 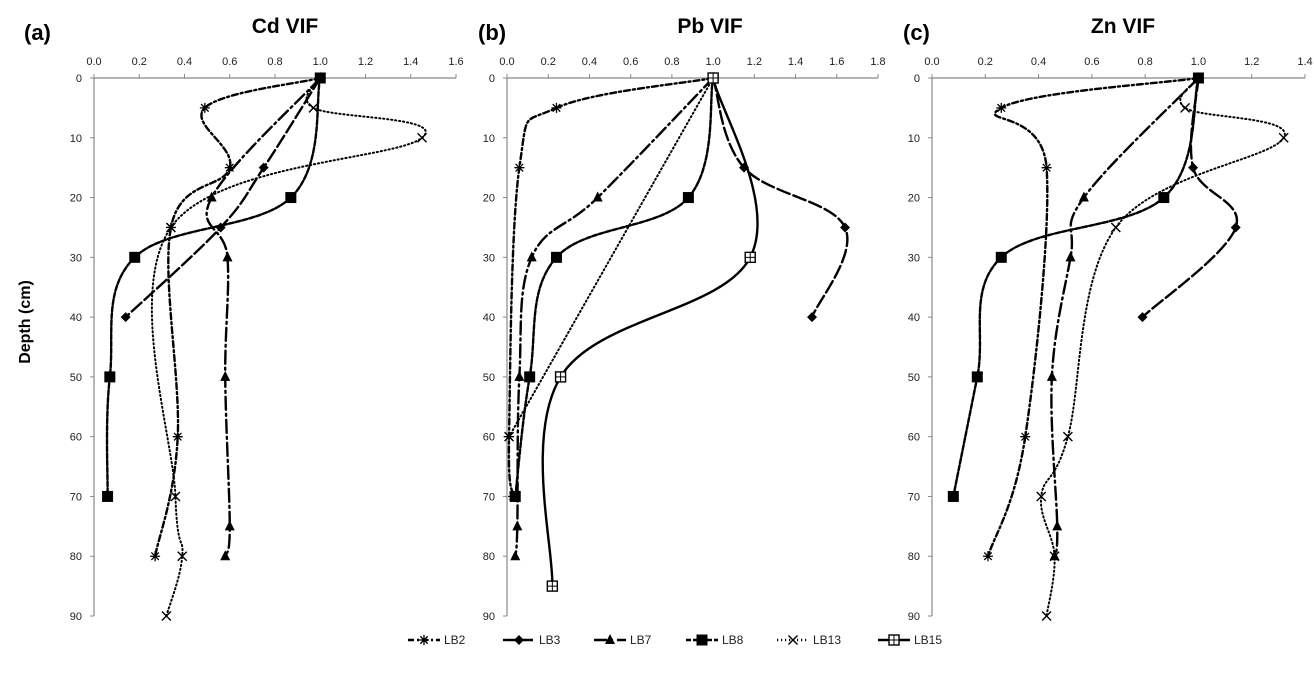 I want to click on legend: LB2 LB3 LB7 LB8 LB13 LB15, so click(x=675, y=640).